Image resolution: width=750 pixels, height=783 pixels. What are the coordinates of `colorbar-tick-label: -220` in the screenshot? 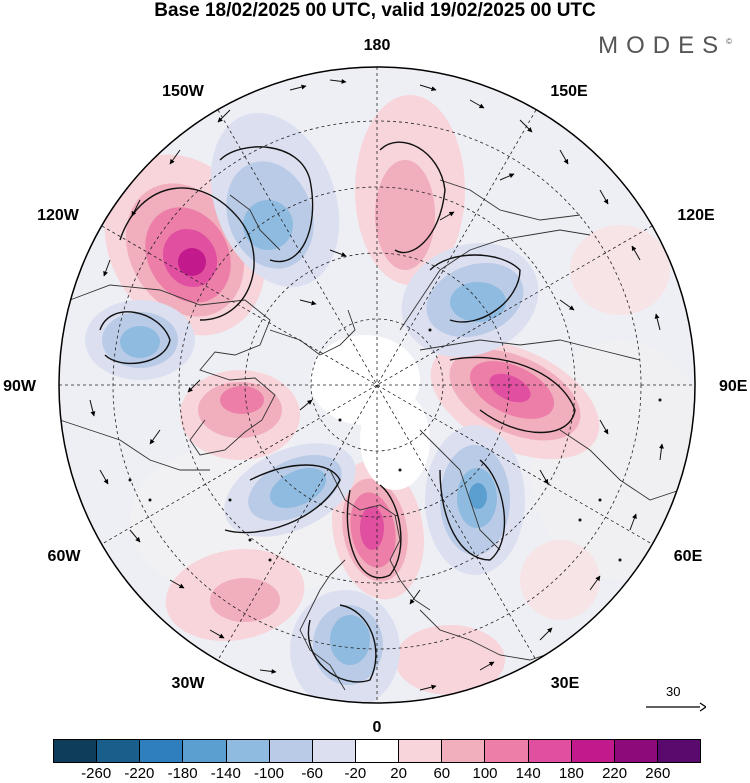 It's located at (139, 773).